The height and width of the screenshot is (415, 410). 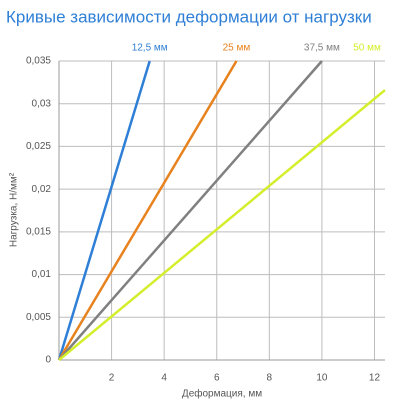 What do you see at coordinates (112, 378) in the screenshot?
I see `x-tick-label: 2` at bounding box center [112, 378].